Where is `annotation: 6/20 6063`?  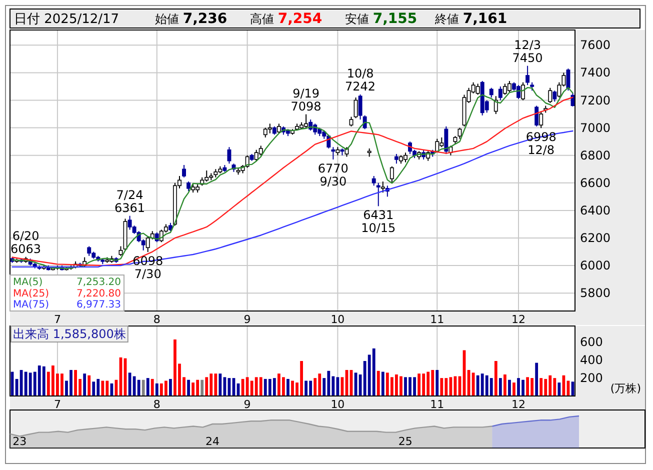
annotation: 6/20 6063 is located at coordinates (26, 242).